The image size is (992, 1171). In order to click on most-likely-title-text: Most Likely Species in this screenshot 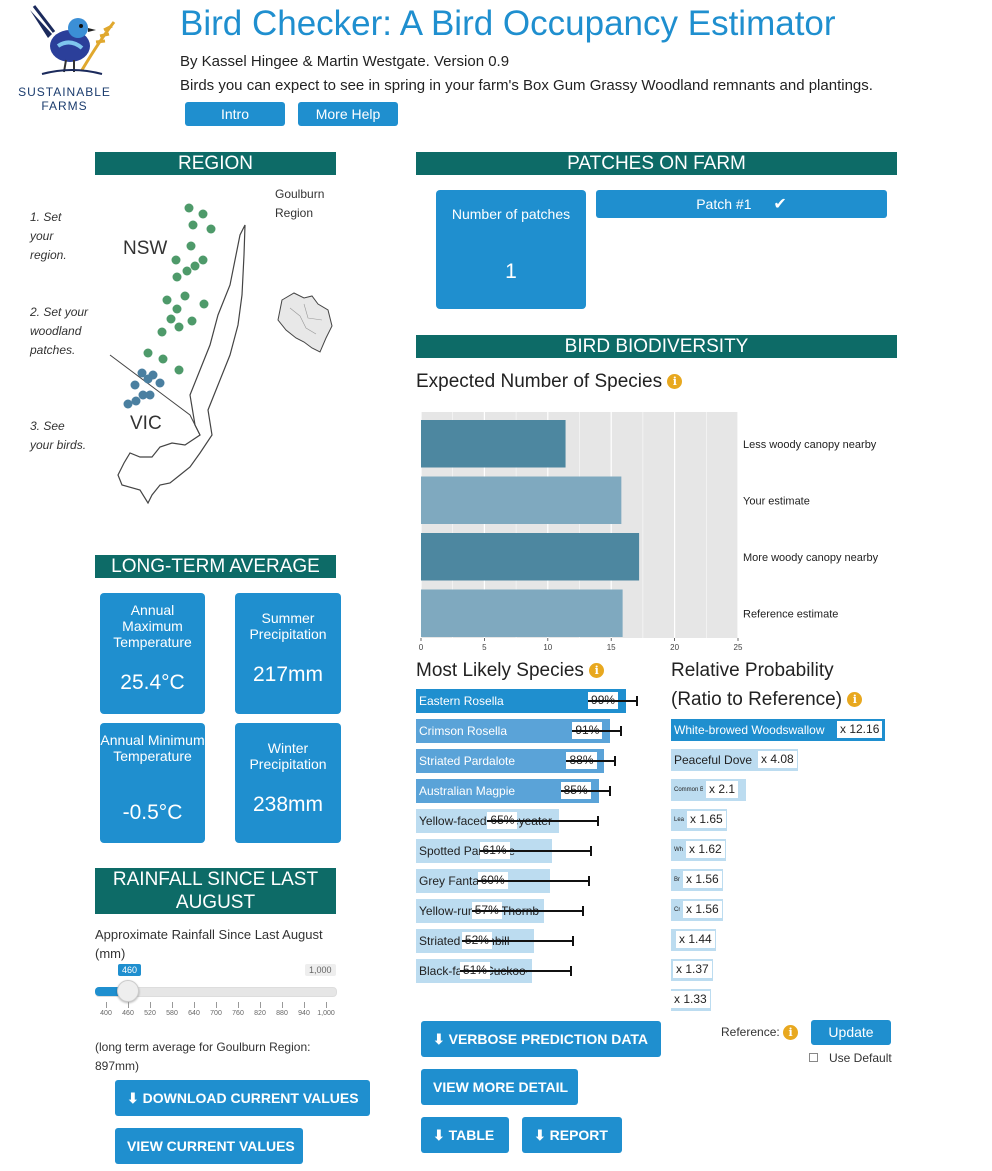, I will do `click(500, 670)`.